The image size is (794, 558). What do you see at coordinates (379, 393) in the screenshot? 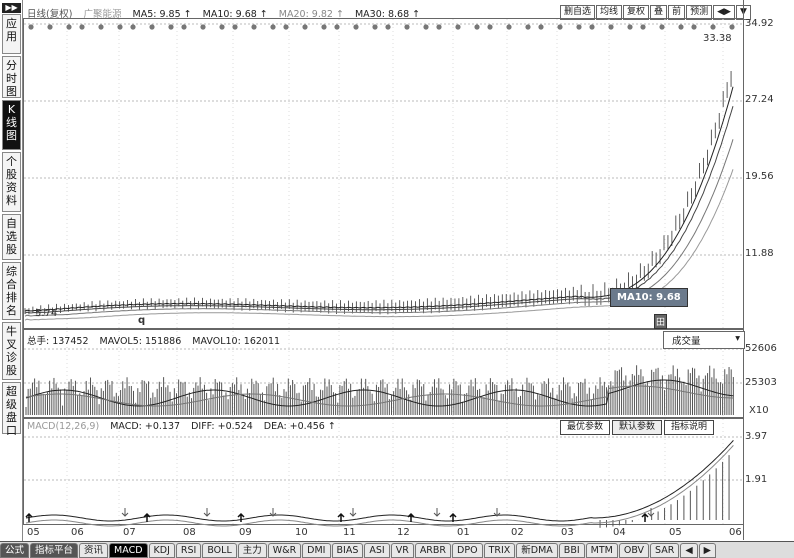
I see `mavol5-line` at bounding box center [379, 393].